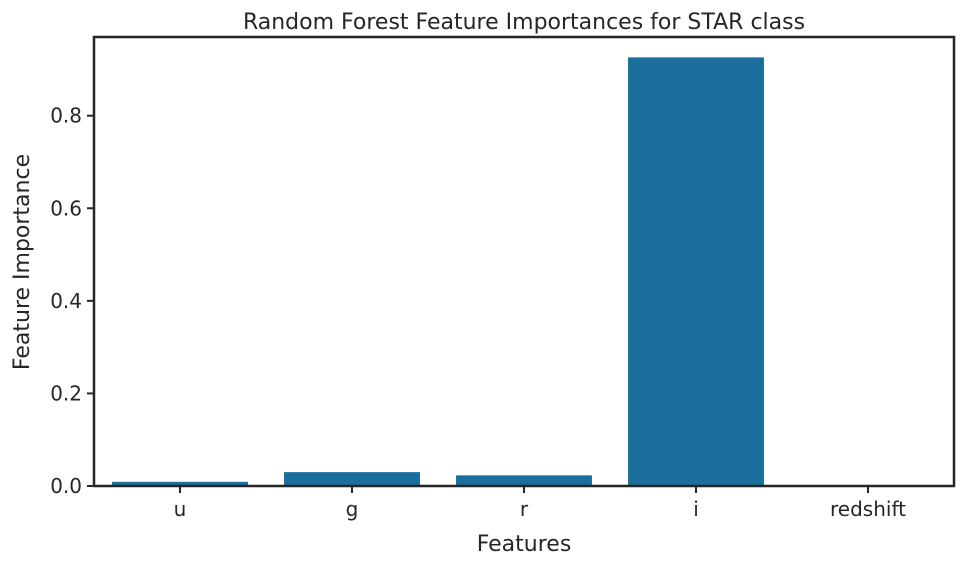 This screenshot has height=566, width=966. I want to click on x-tick-label: u, so click(180, 509).